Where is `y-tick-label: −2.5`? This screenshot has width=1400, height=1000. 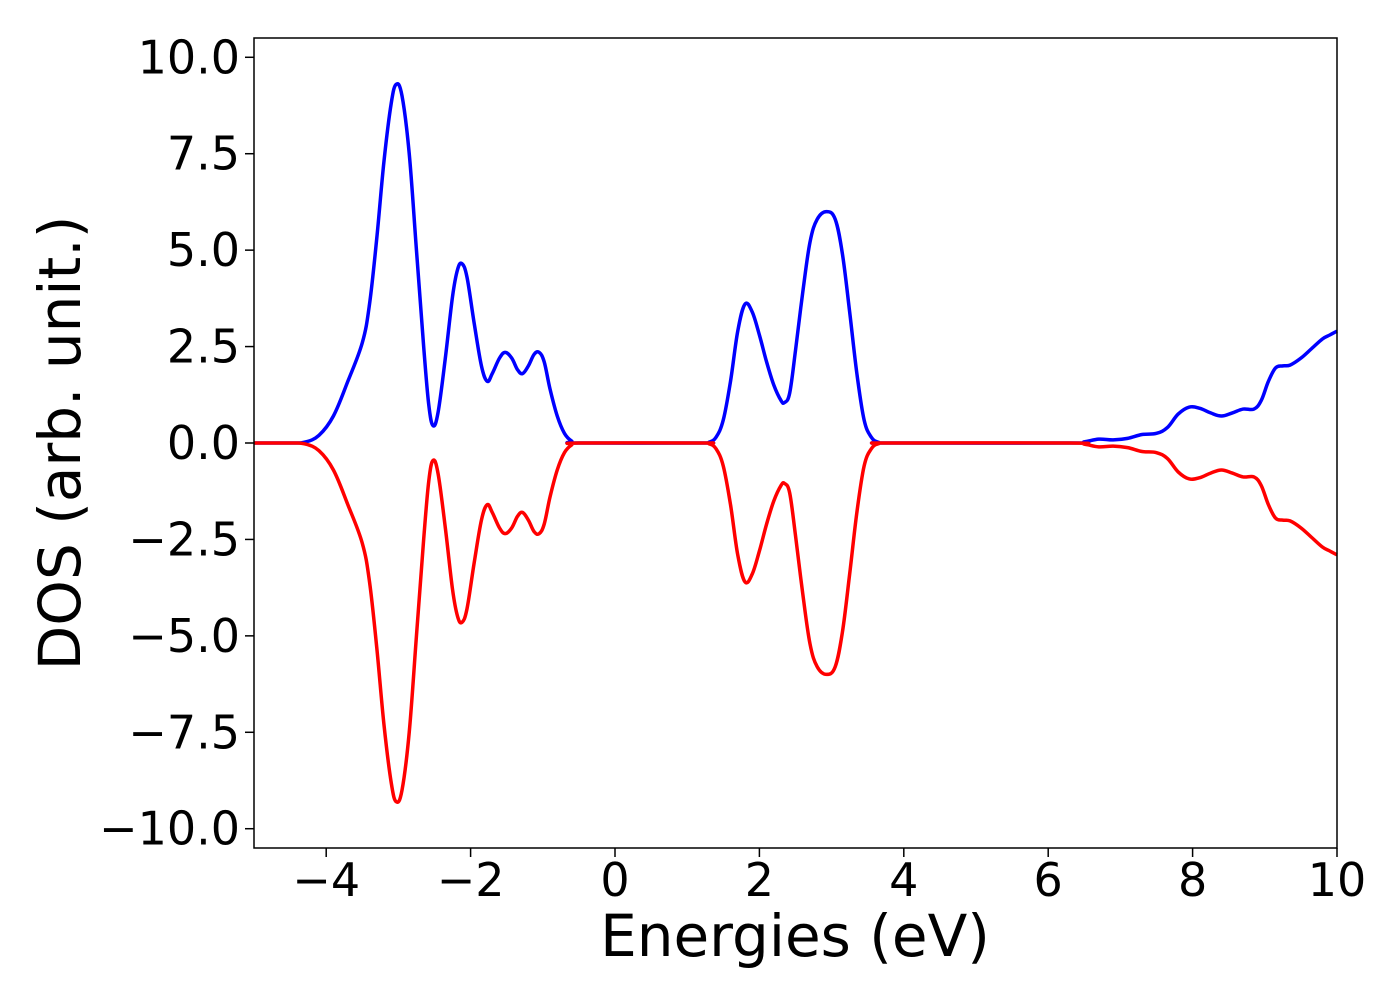 y-tick-label: −2.5 is located at coordinates (184, 539).